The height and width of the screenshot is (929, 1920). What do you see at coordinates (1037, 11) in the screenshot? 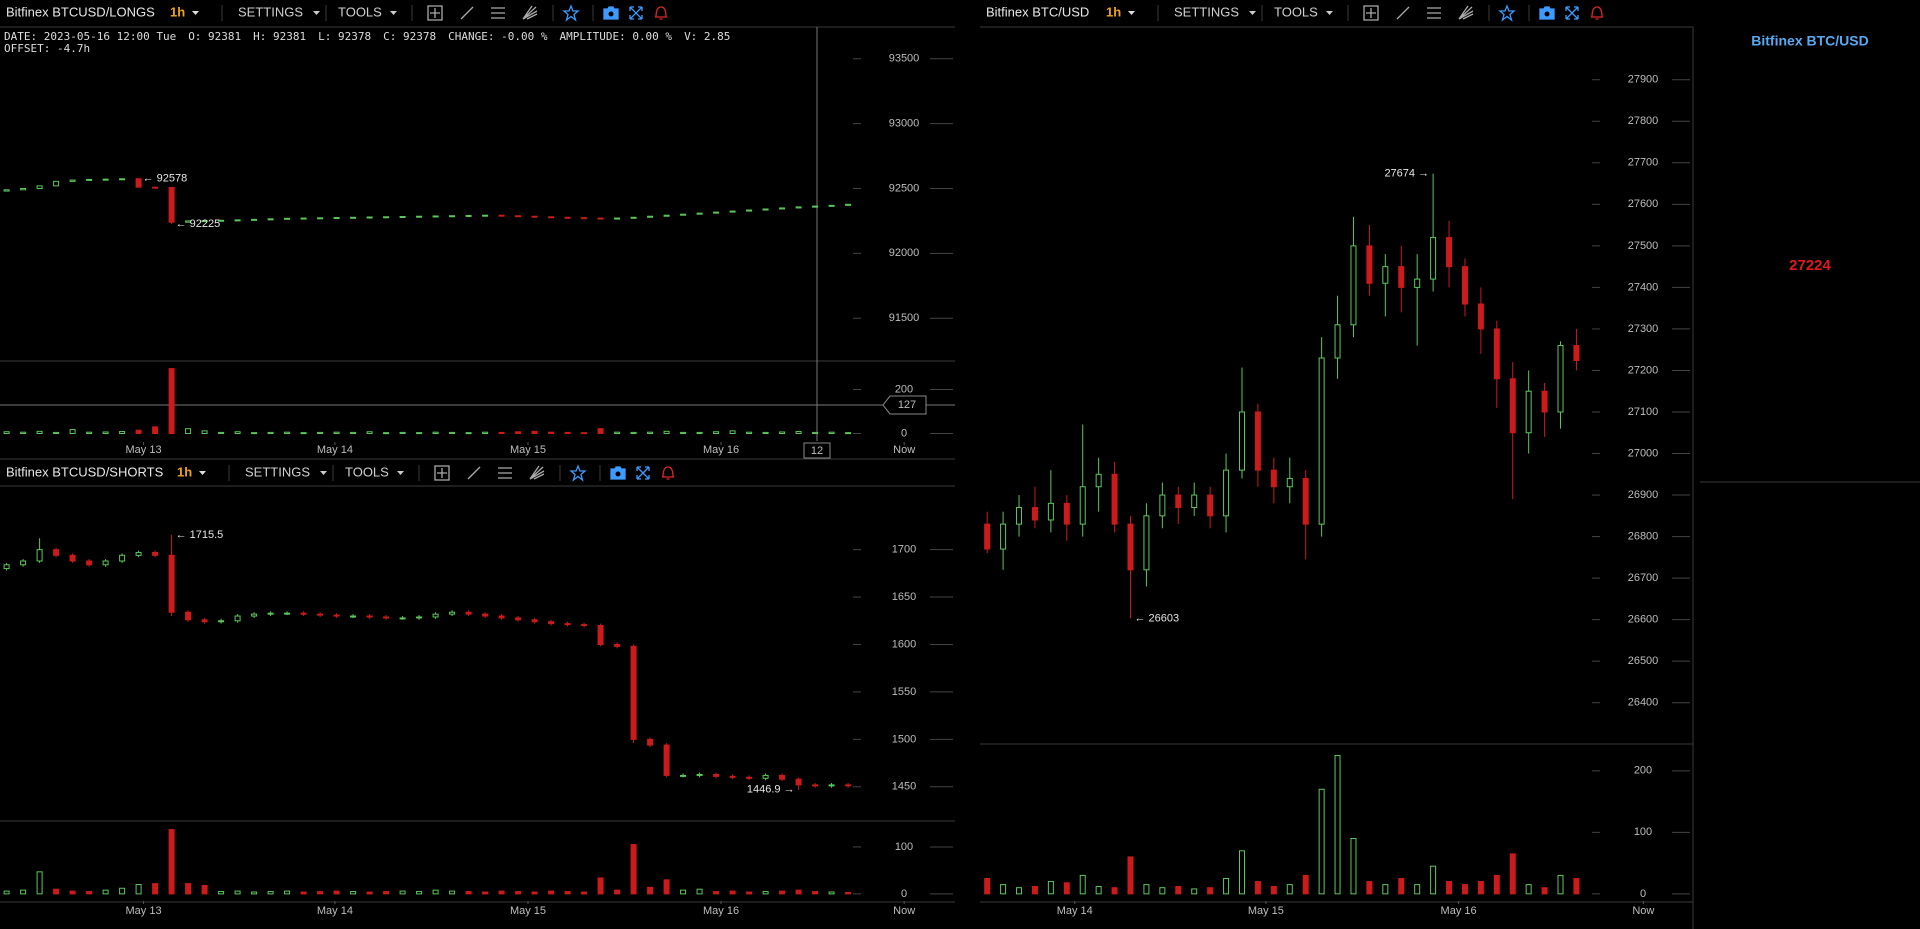
I see `symbol-name: Bitfinex BTC/USD` at bounding box center [1037, 11].